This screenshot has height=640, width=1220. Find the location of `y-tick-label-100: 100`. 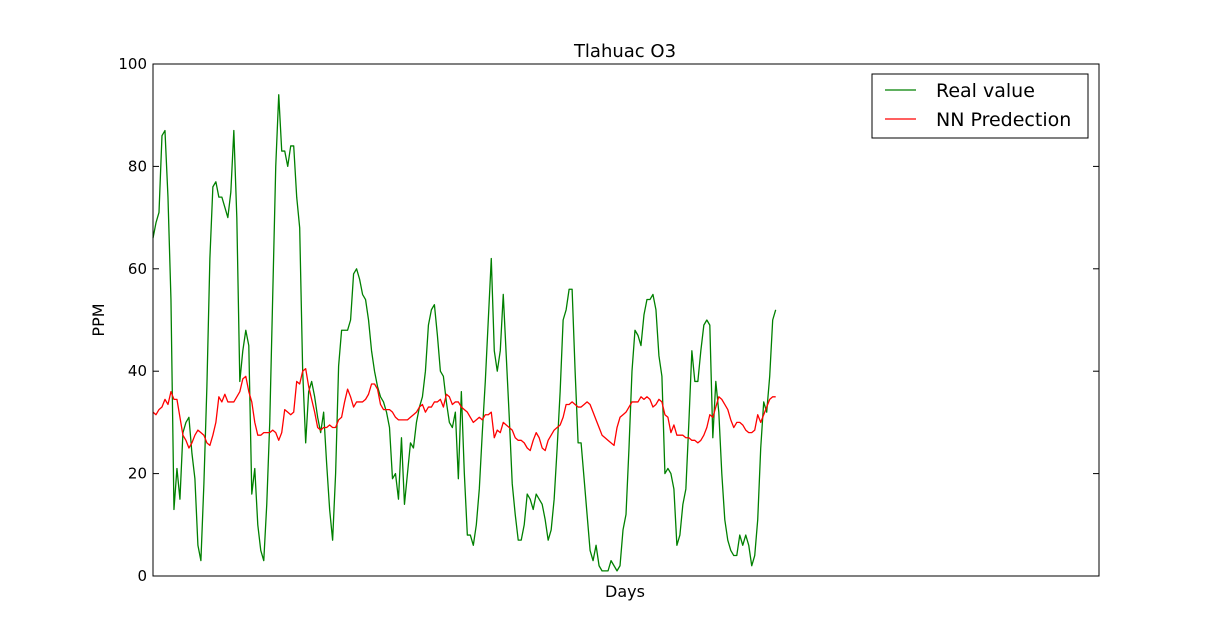

y-tick-label-100: 100 is located at coordinates (132, 64).